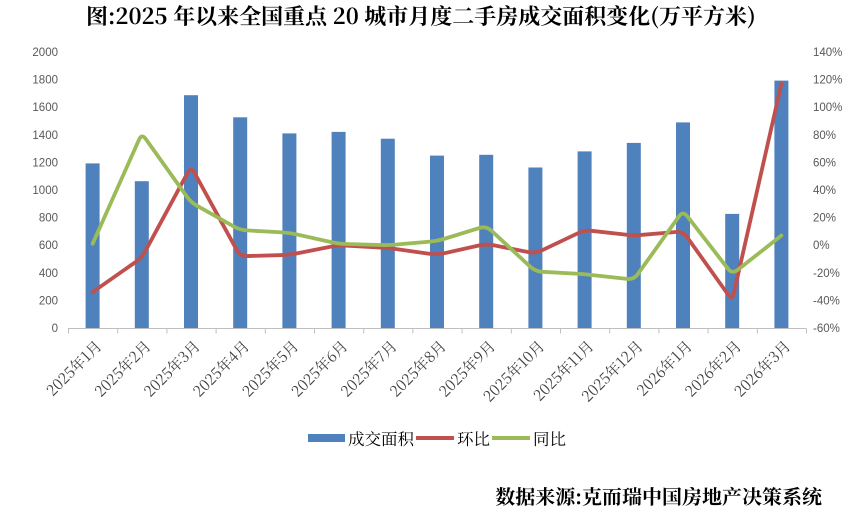 Image resolution: width=865 pixels, height=516 pixels. What do you see at coordinates (421, 15) in the screenshot?
I see `chart-title: 图:2025 年以来全国重点 20 城市月度二手房成交面积变化(万平方米)` at bounding box center [421, 15].